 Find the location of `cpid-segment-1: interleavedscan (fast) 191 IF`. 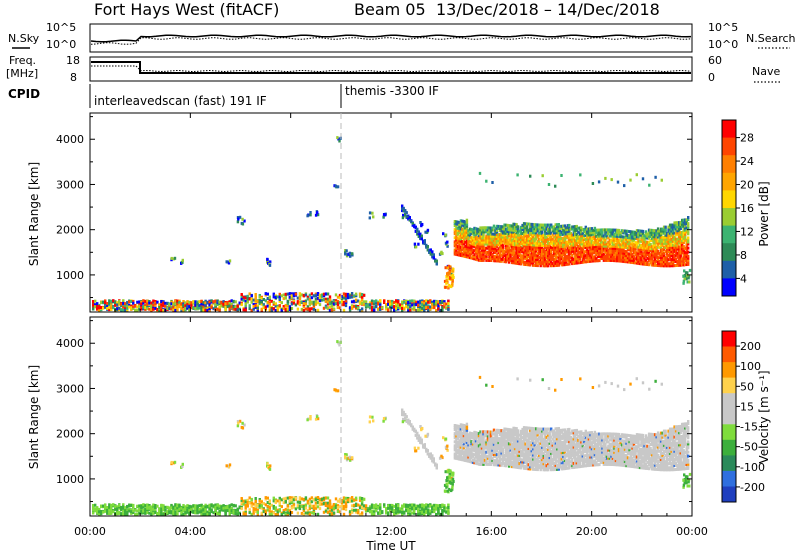

cpid-segment-1: interleavedscan (fast) 191 IF is located at coordinates (180, 101).